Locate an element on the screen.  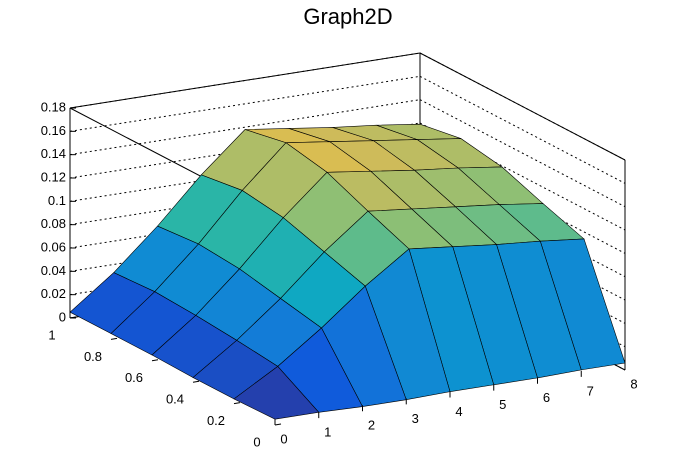
x-tick-label: 8 is located at coordinates (633, 383).